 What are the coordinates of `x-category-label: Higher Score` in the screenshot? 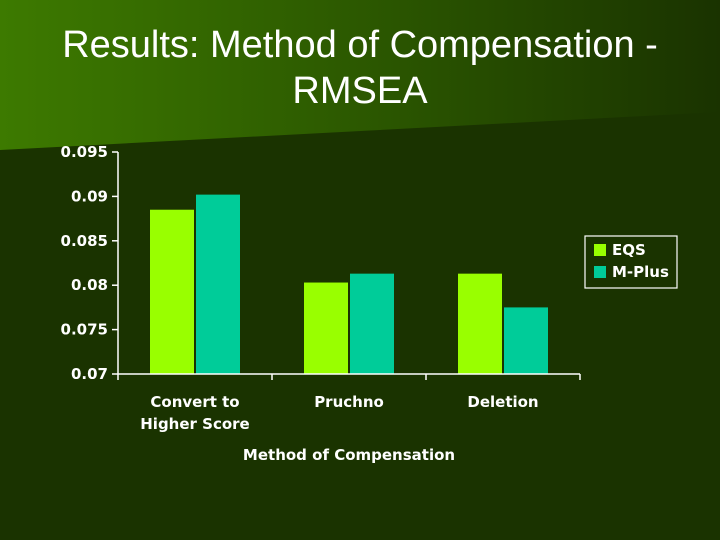 It's located at (194, 424).